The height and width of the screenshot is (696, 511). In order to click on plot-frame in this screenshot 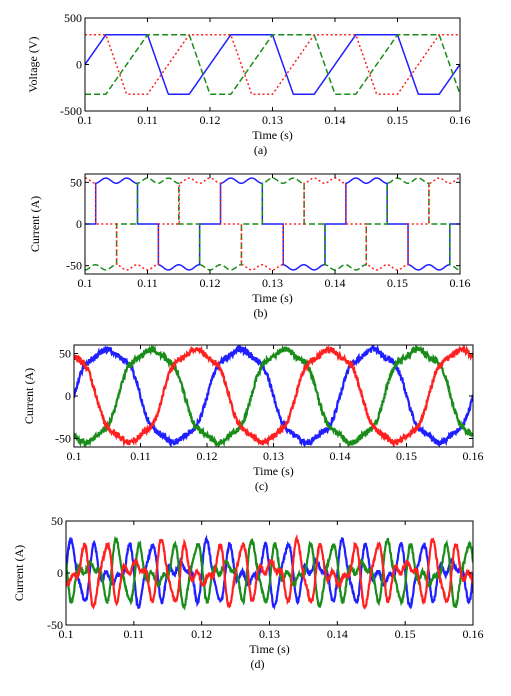, I will do `click(272, 64)`.